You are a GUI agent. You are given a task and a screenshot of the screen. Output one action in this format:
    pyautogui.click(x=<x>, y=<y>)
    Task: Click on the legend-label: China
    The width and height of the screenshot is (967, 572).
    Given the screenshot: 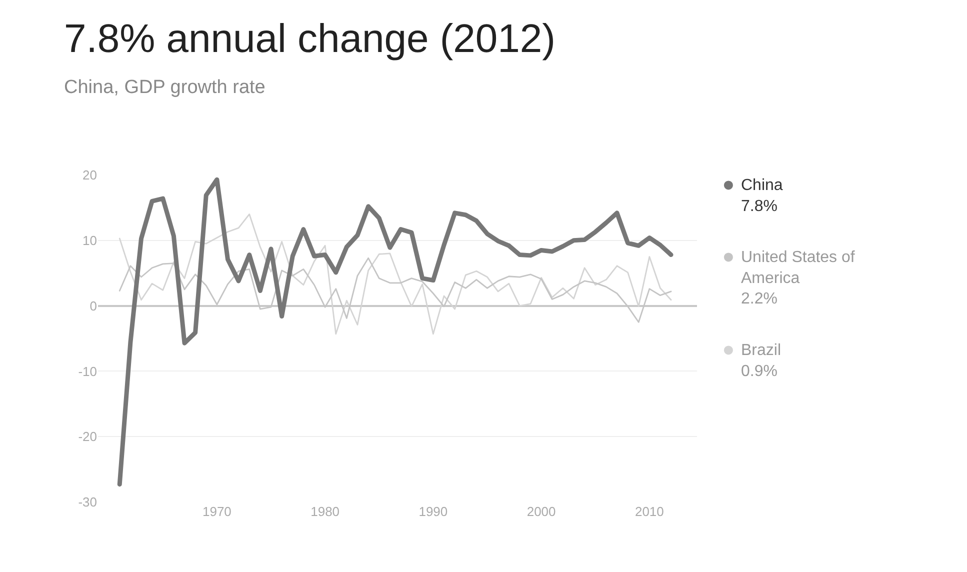 What is the action you would take?
    pyautogui.click(x=762, y=185)
    